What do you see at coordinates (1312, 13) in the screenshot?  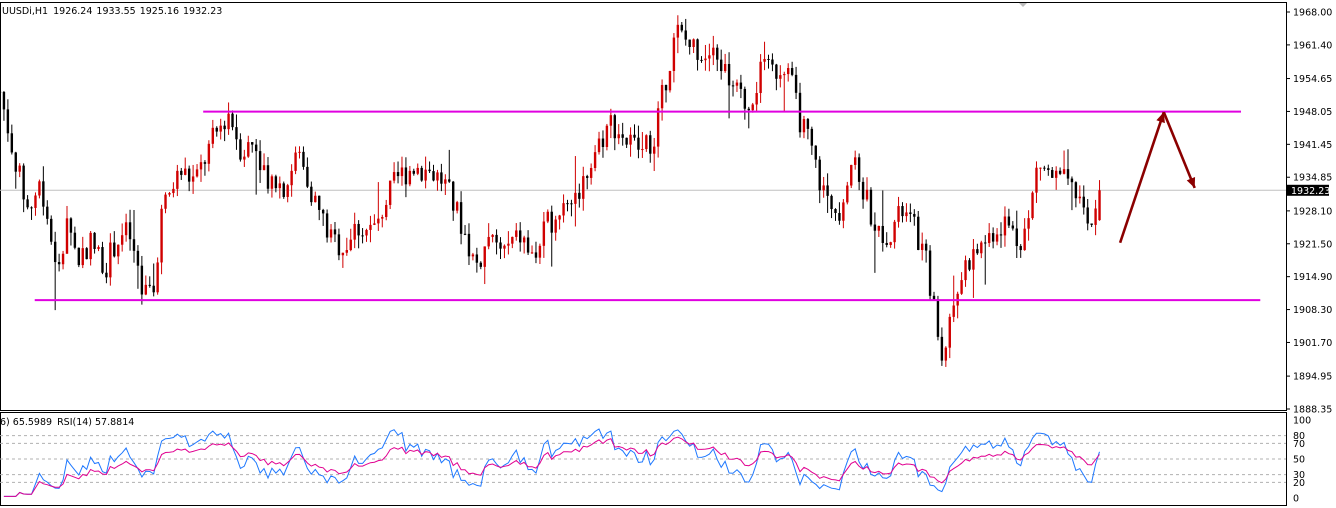 I see `price-tick-label: 1968.00` at bounding box center [1312, 13].